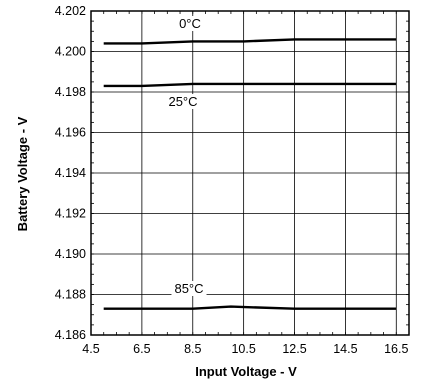 Image resolution: width=425 pixels, height=381 pixels. Describe the element at coordinates (186, 156) in the screenshot. I see `series-label-backgrounds` at that location.